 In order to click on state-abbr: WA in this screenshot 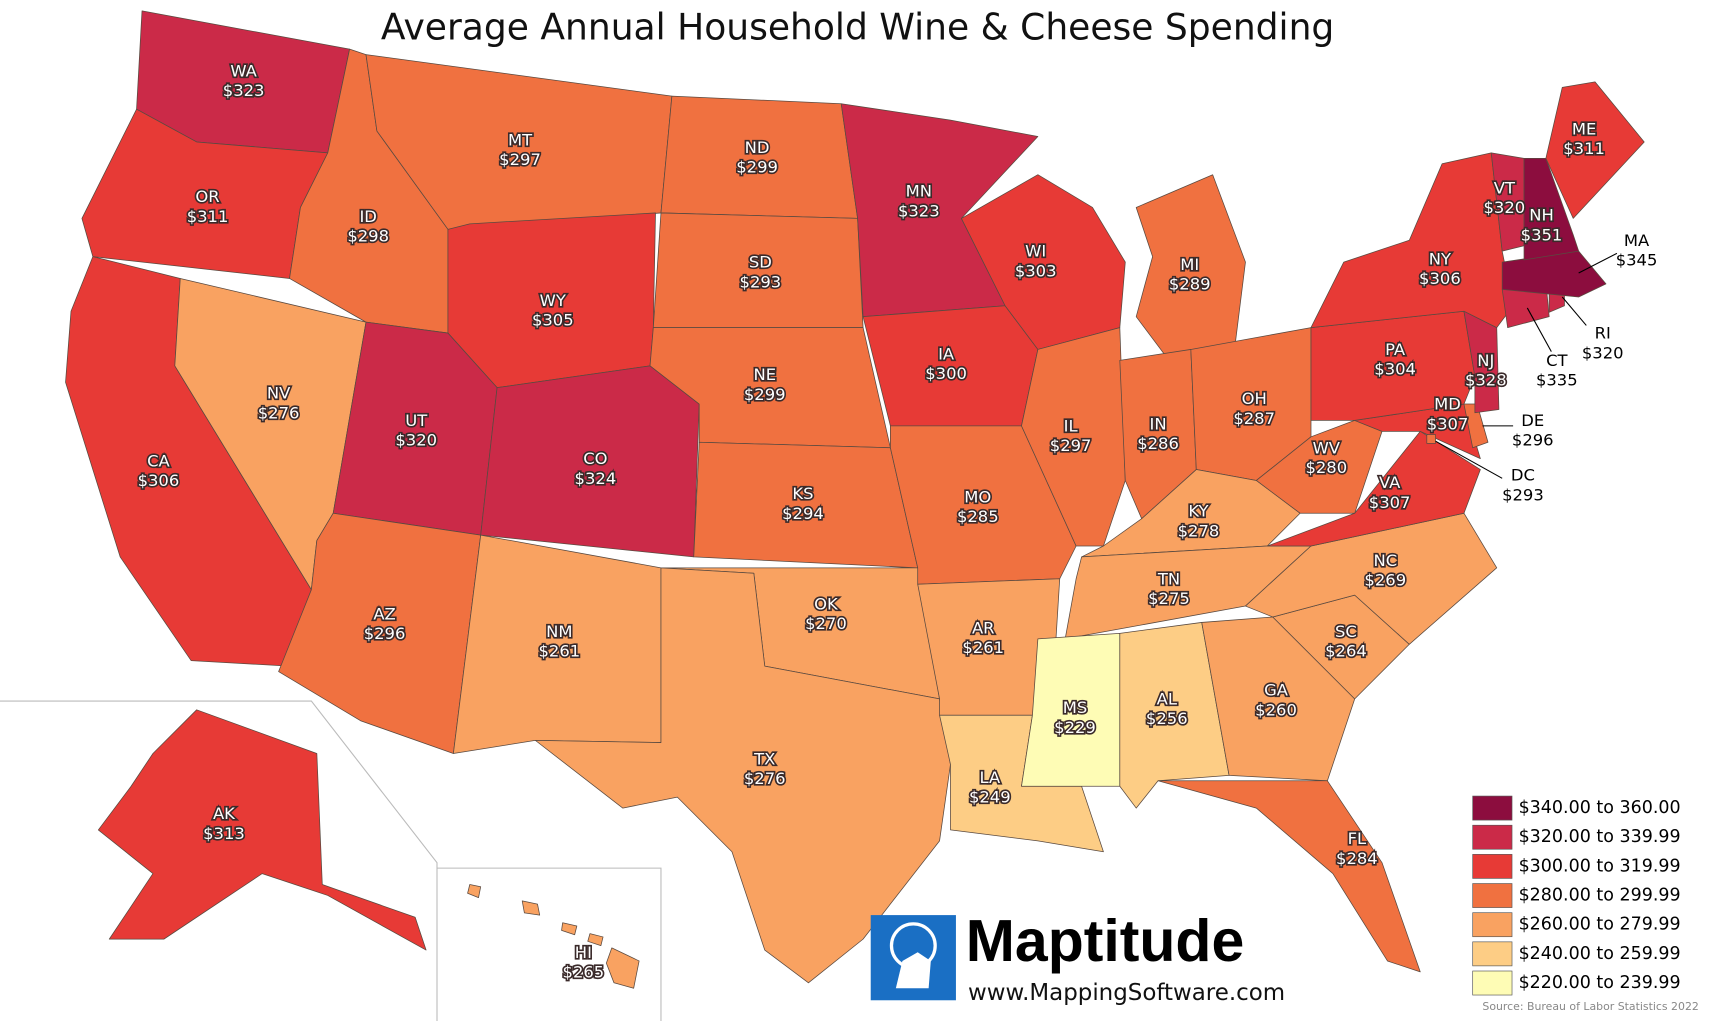, I will do `click(243, 71)`.